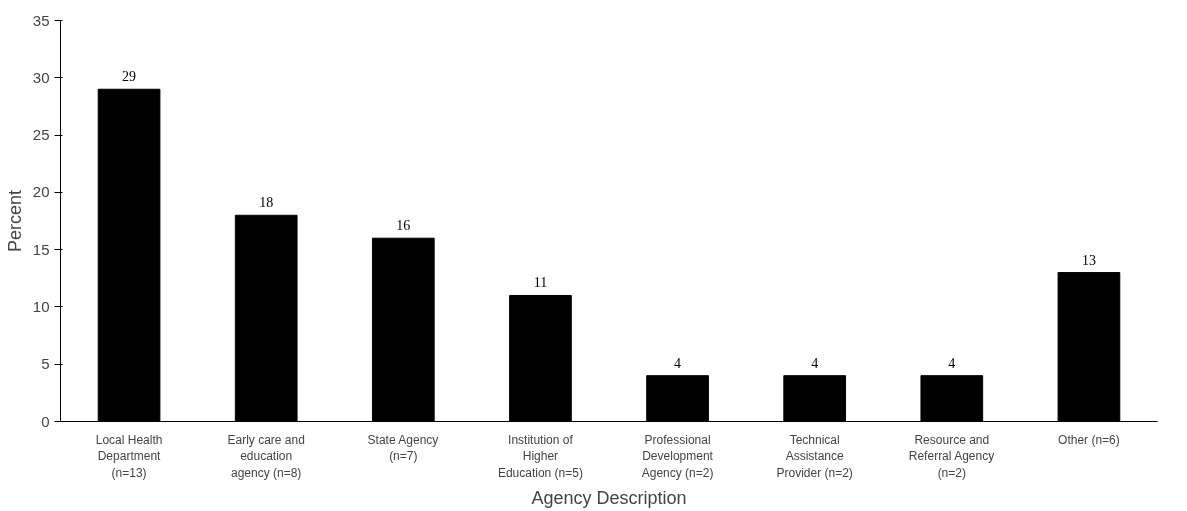 This screenshot has width=1187, height=511. What do you see at coordinates (1089, 439) in the screenshot?
I see `x-tick-label: Other (n=6)` at bounding box center [1089, 439].